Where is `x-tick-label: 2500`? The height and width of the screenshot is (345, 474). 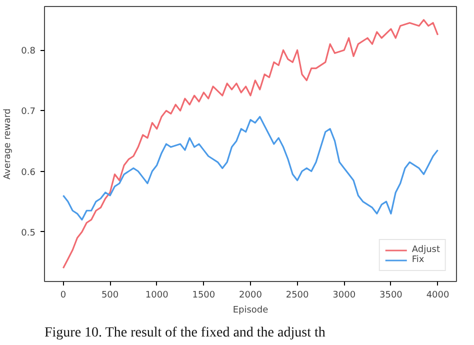
x-tick-label: 2500 is located at coordinates (298, 295).